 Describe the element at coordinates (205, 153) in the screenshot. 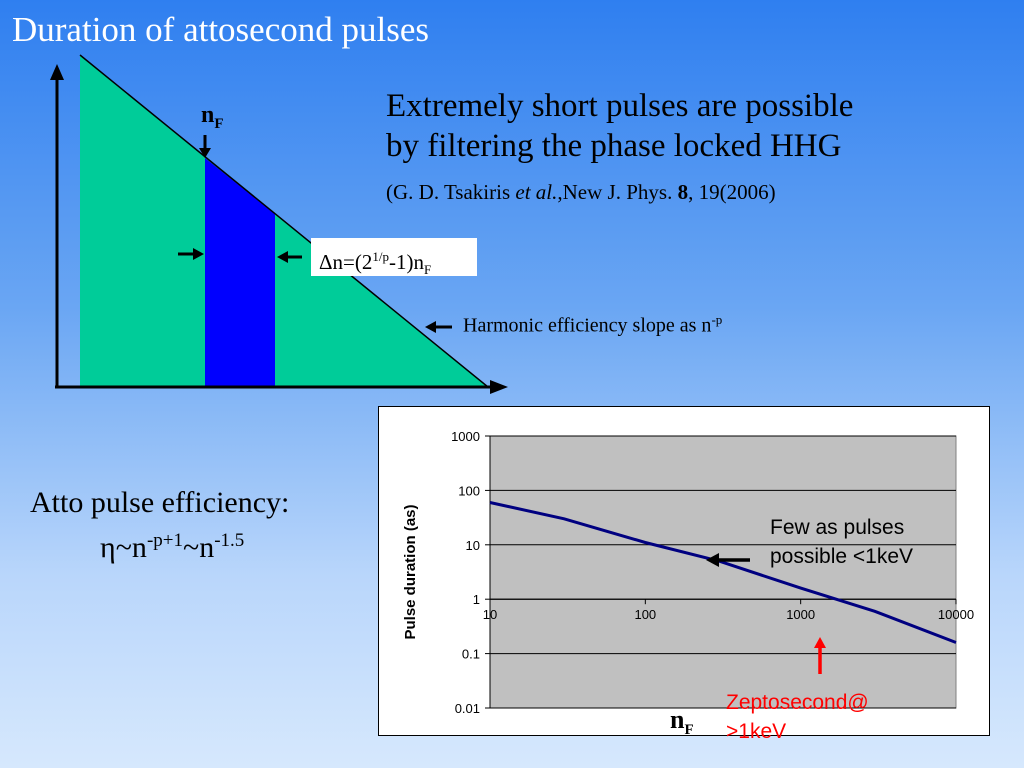

I see `nf-arrowhead` at that location.